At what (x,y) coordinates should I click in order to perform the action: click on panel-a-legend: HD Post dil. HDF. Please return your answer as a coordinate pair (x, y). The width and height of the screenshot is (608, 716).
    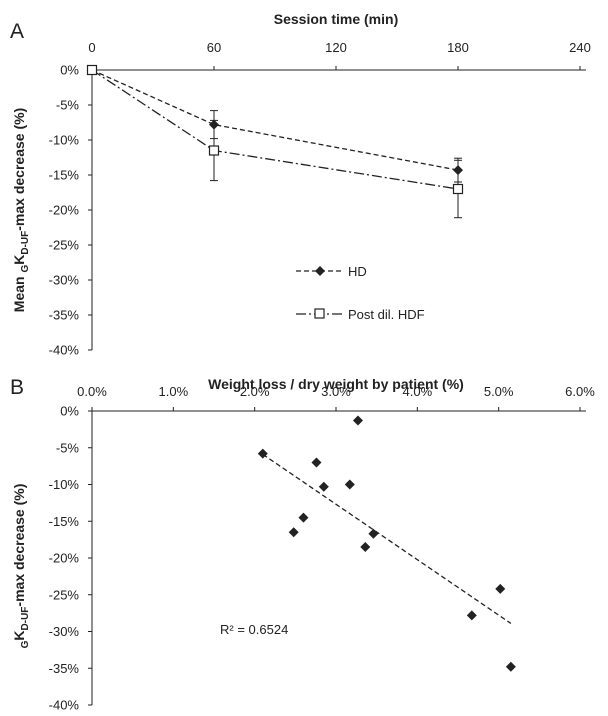
    Looking at the image, I should click on (360, 293).